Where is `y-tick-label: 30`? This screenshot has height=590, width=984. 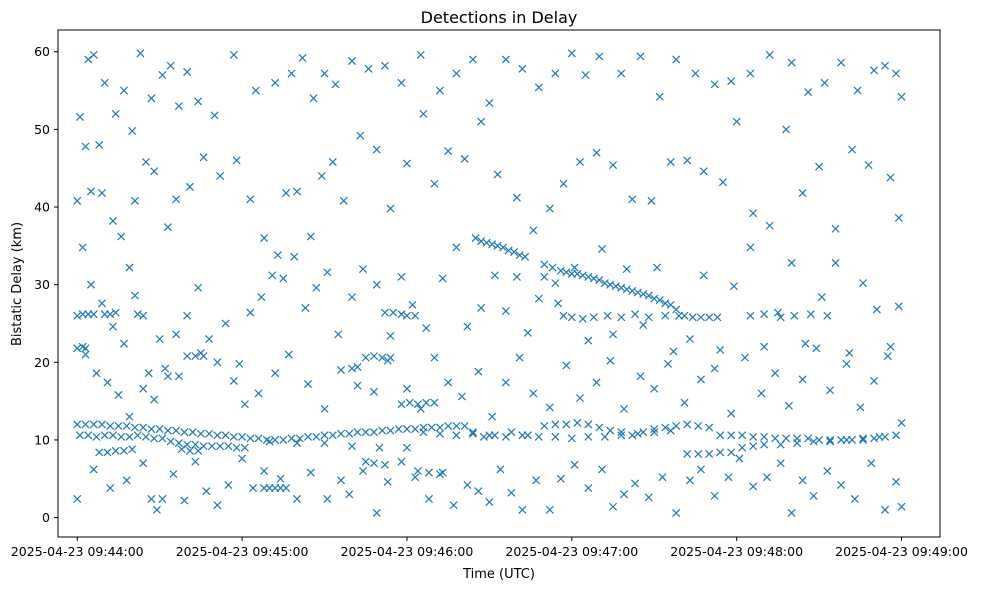 y-tick-label: 30 is located at coordinates (42, 284).